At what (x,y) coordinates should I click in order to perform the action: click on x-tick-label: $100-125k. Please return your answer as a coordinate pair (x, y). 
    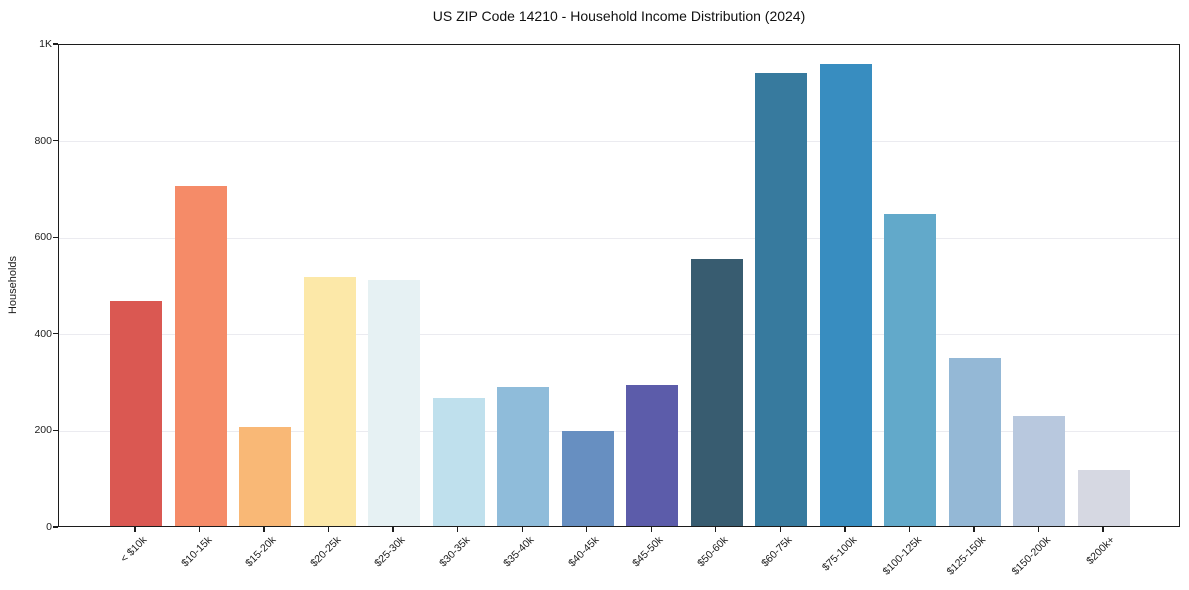
    Looking at the image, I should click on (902, 556).